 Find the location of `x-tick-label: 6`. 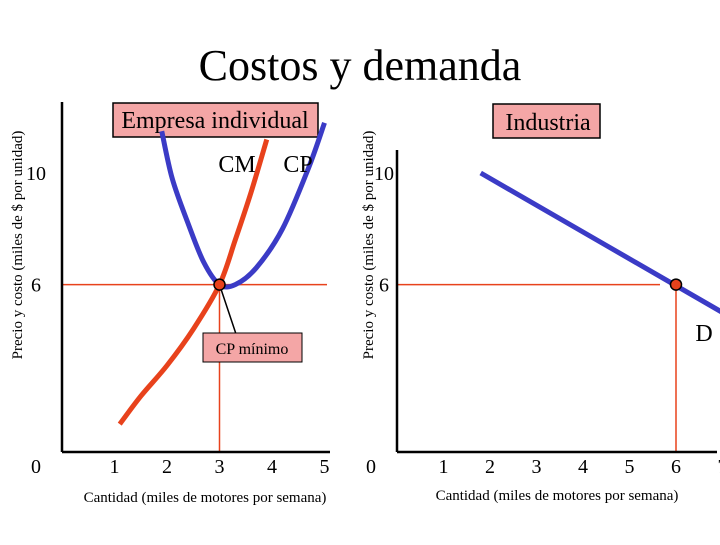

x-tick-label: 6 is located at coordinates (676, 467).